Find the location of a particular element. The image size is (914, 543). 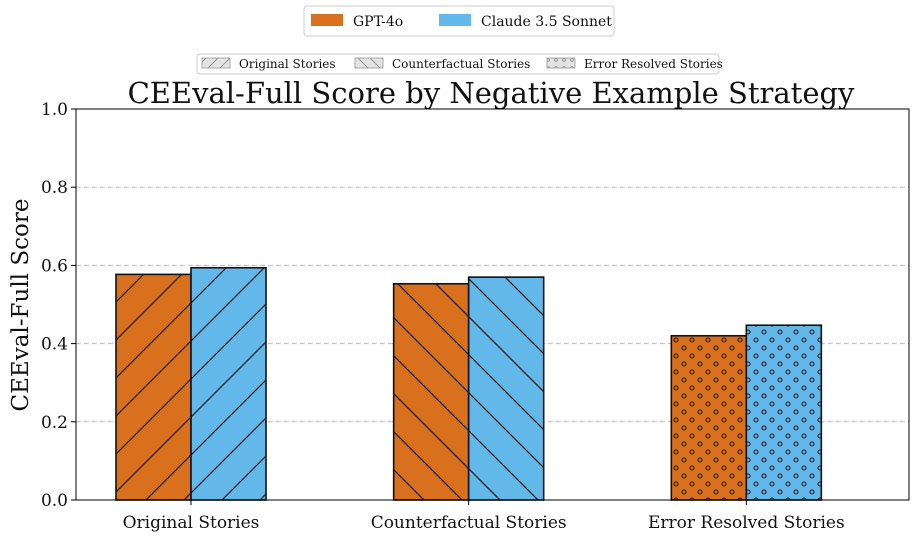

y-tick-label: 1.0 is located at coordinates (54, 110).